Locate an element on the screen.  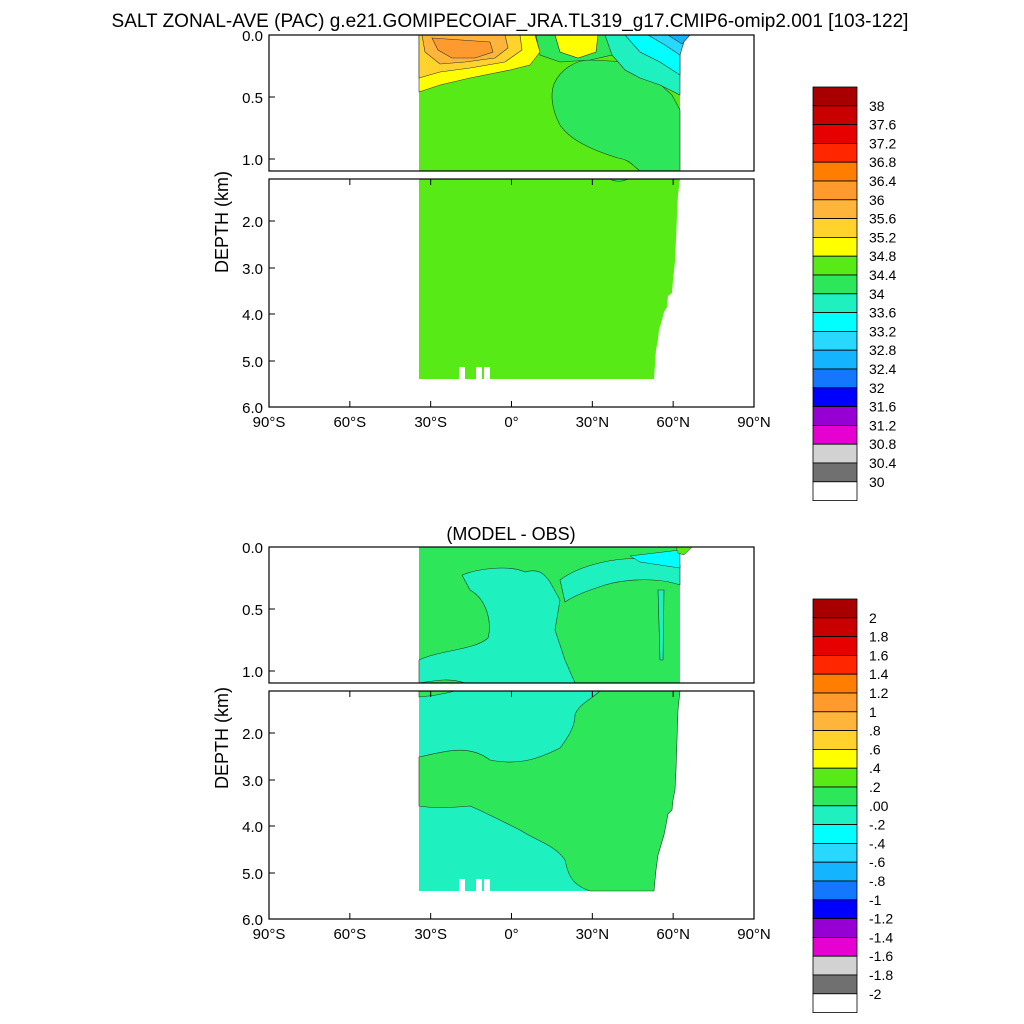
colorbar-label: -1 is located at coordinates (875, 900).